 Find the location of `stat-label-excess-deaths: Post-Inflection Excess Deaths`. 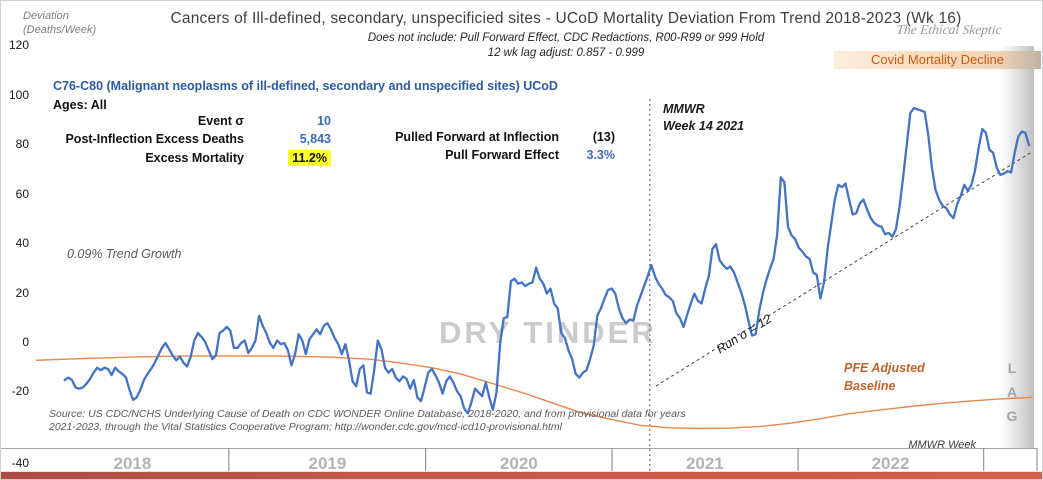

stat-label-excess-deaths: Post-Inflection Excess Deaths is located at coordinates (154, 139).